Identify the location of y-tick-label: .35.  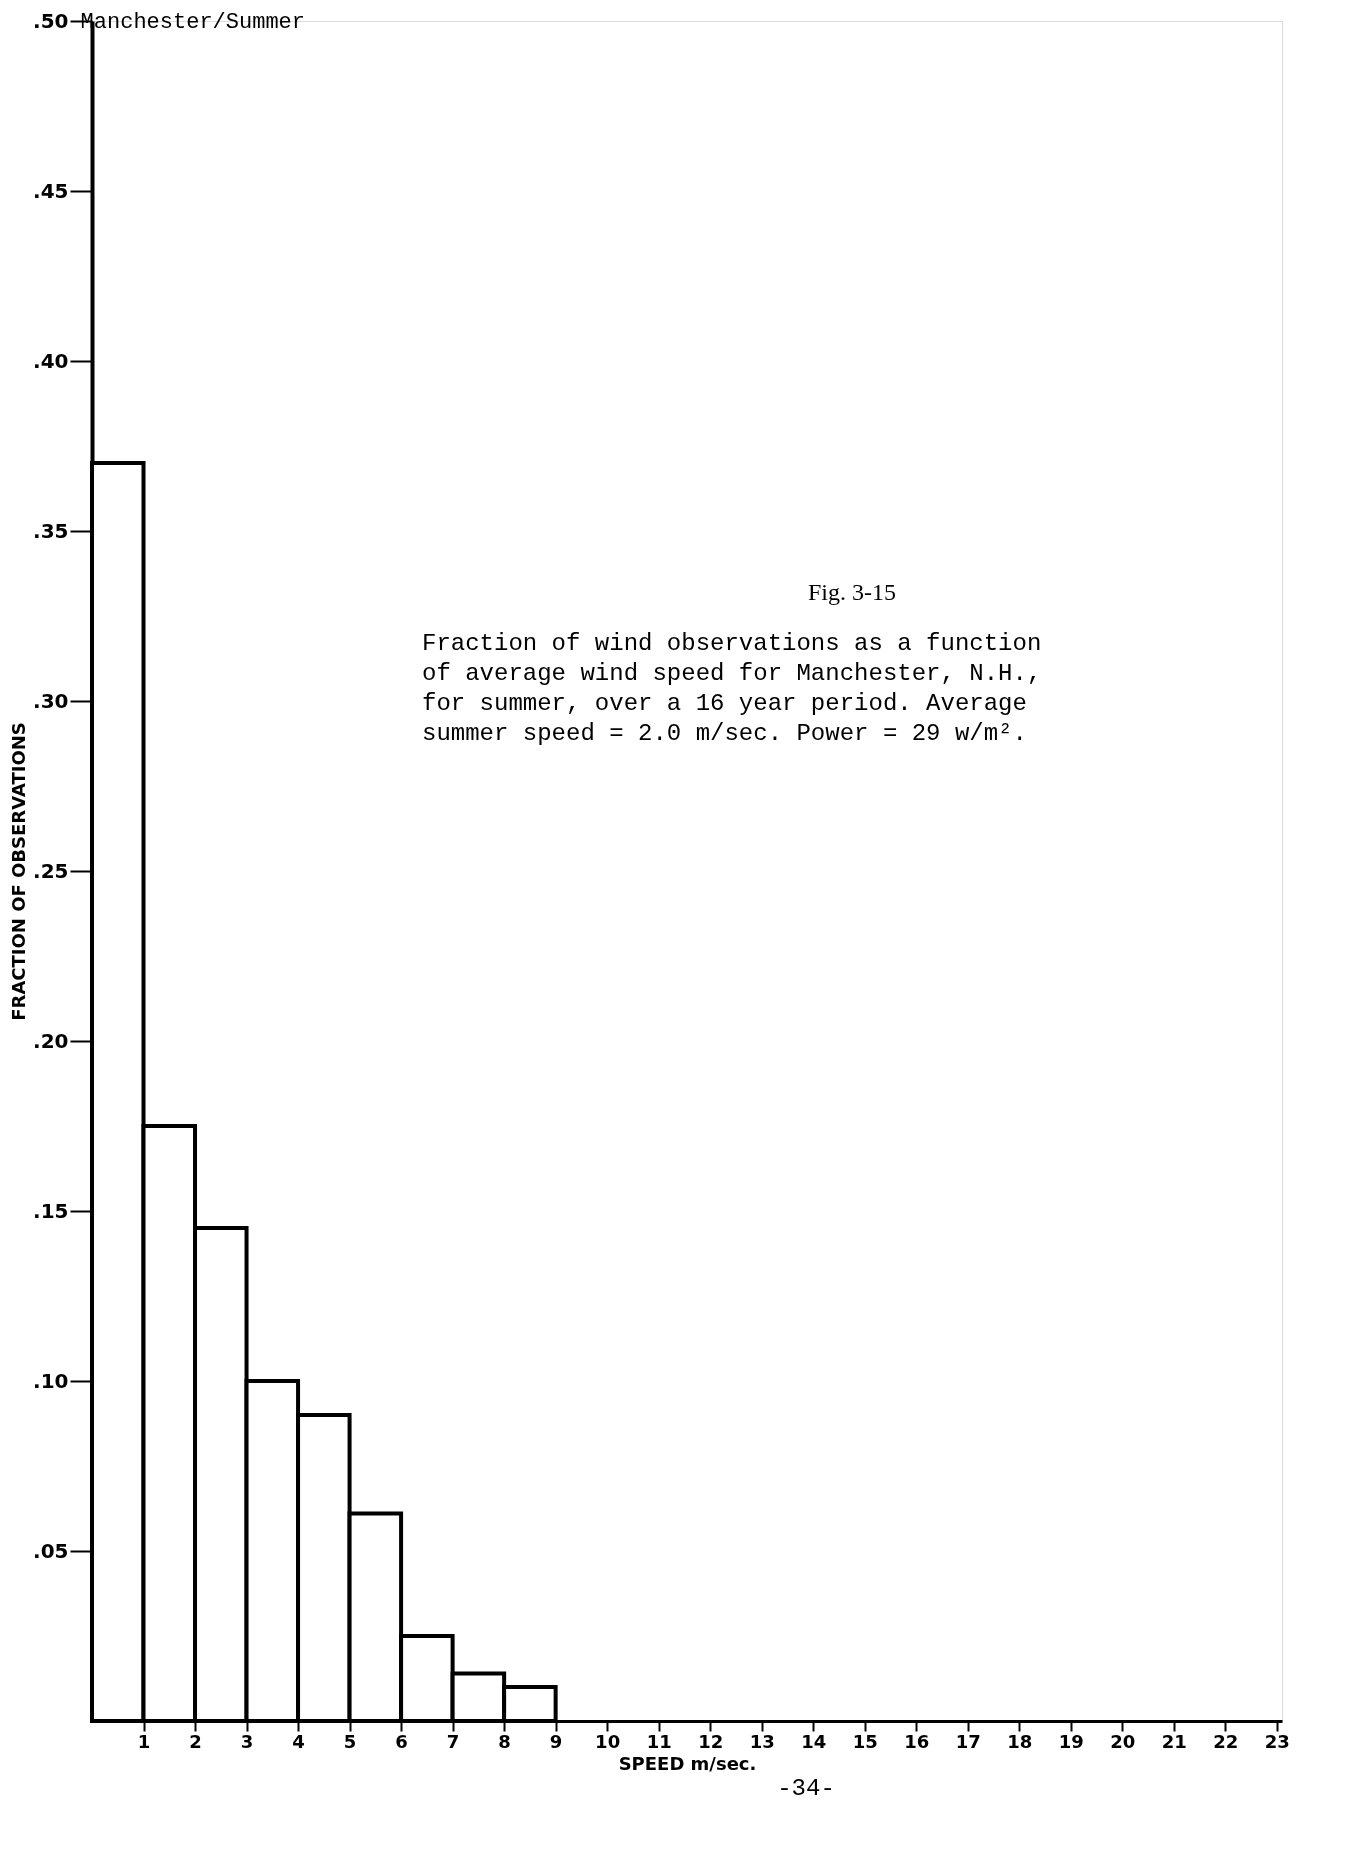
(51, 530).